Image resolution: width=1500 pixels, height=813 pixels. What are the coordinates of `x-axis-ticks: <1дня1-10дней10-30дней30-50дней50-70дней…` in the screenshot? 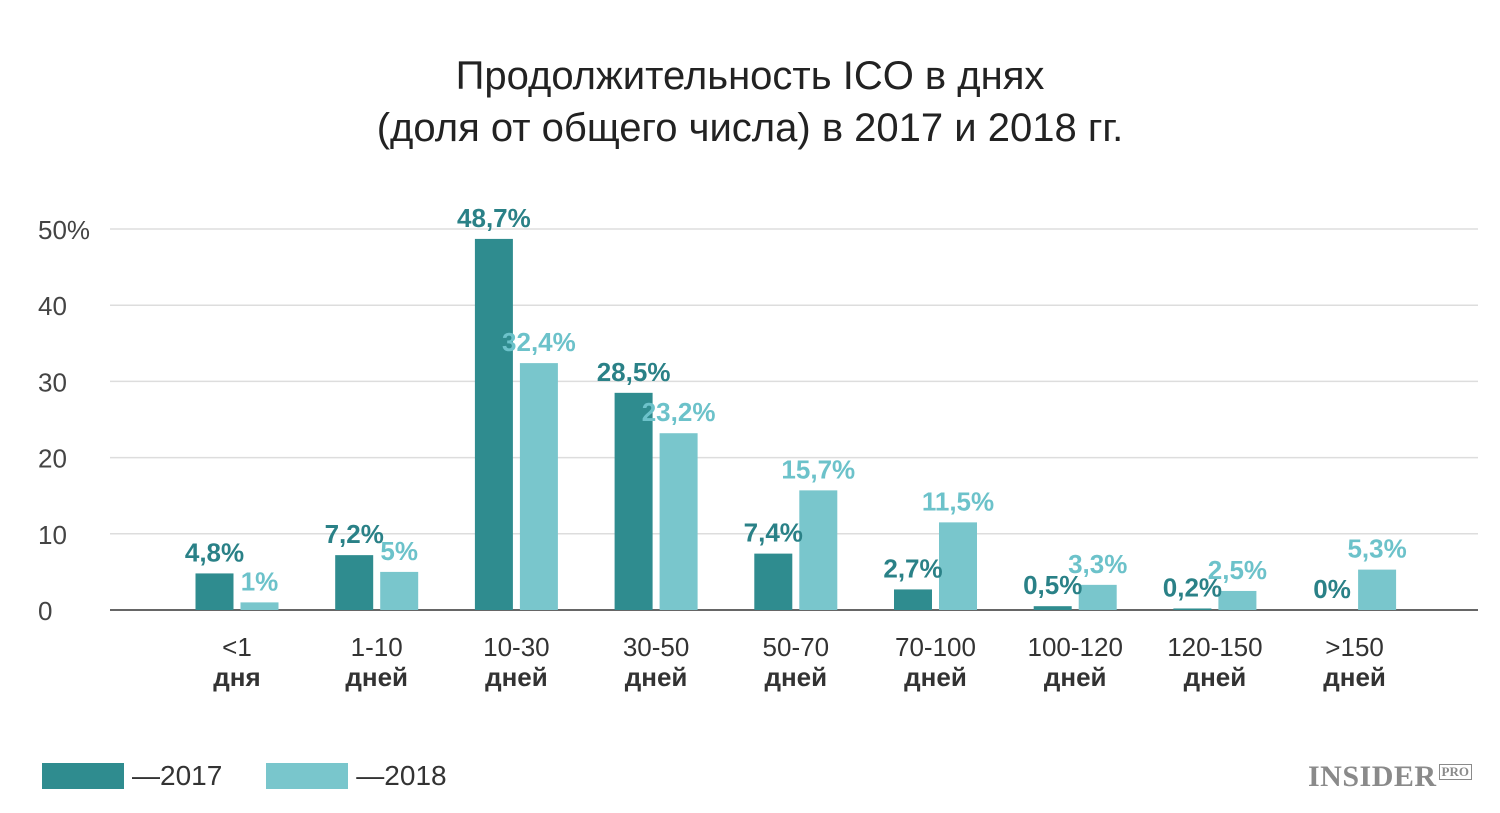 It's located at (799, 662).